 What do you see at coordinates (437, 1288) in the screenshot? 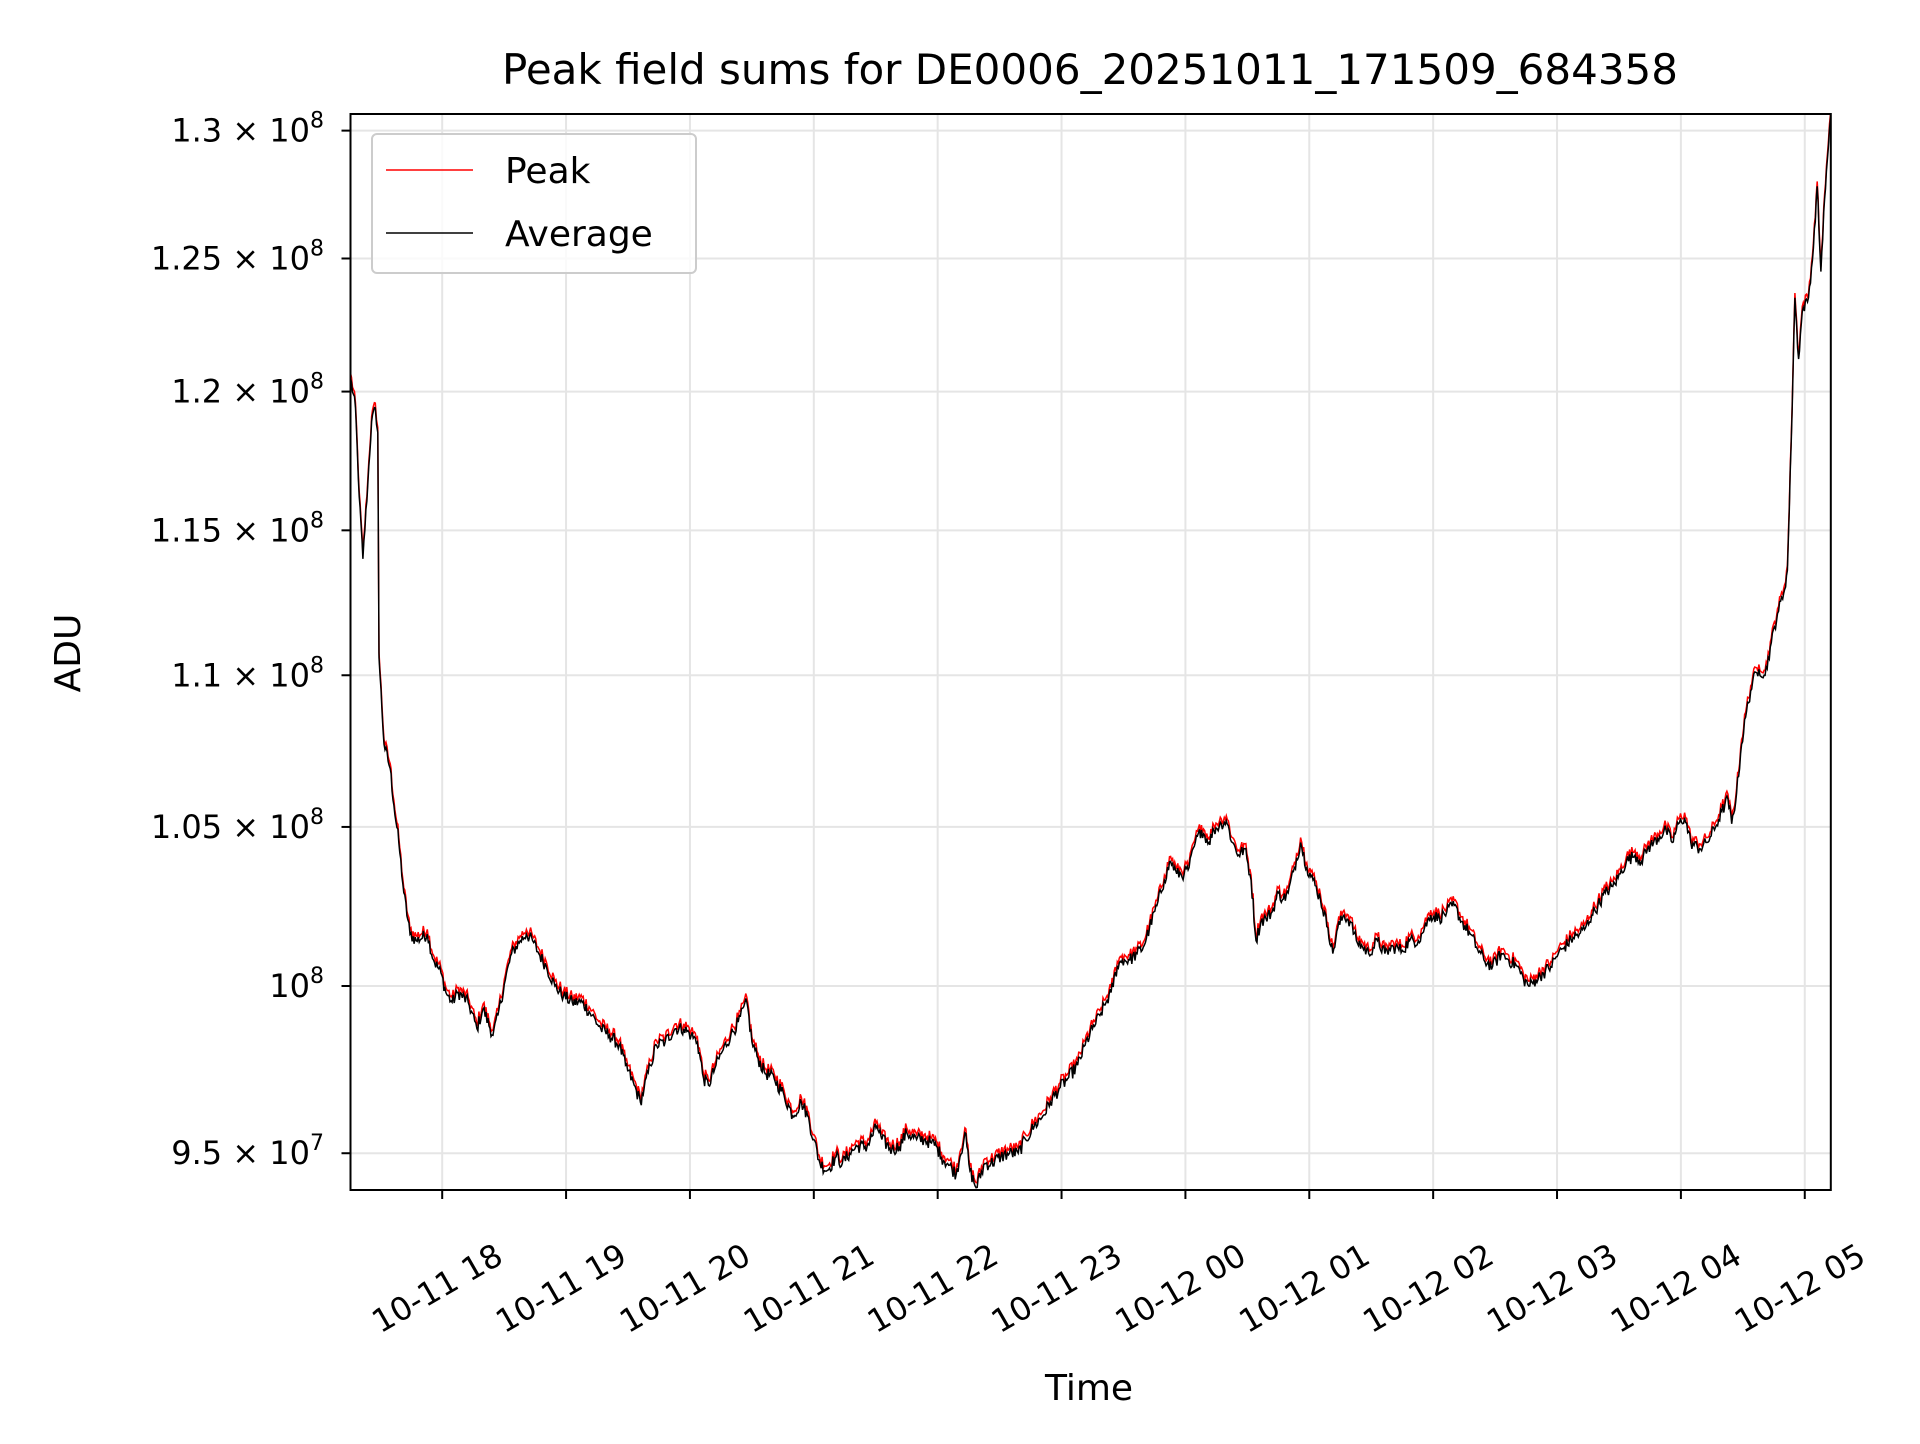
I see `x-tick-label: 10-11 18` at bounding box center [437, 1288].